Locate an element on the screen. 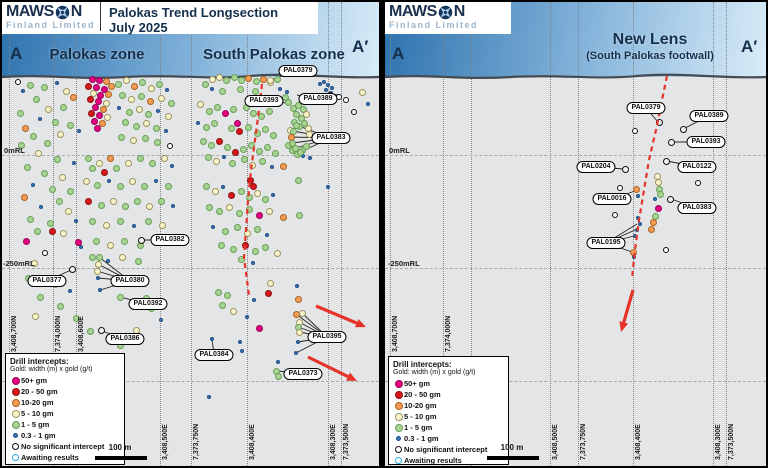 The height and width of the screenshot is (468, 768). legend-subtitle: Gold: width (m) x gold (g/t) is located at coordinates (434, 372).